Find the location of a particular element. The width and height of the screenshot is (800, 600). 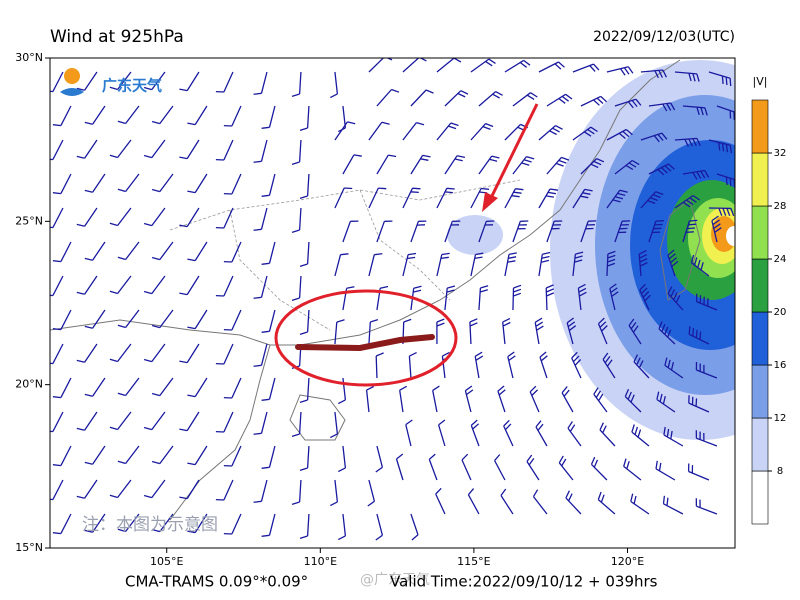

arrow-head is located at coordinates (490, 202).